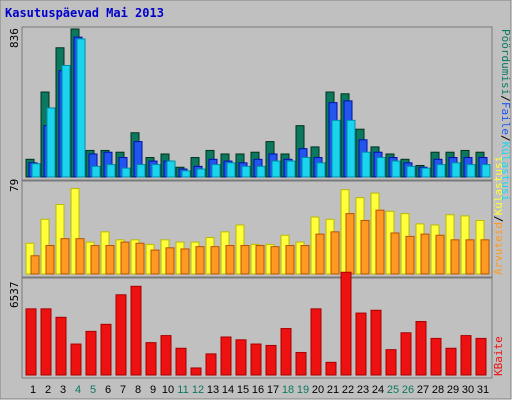  Describe the element at coordinates (14, 295) in the screenshot. I see `bottom-ymax-label: 6537` at that location.